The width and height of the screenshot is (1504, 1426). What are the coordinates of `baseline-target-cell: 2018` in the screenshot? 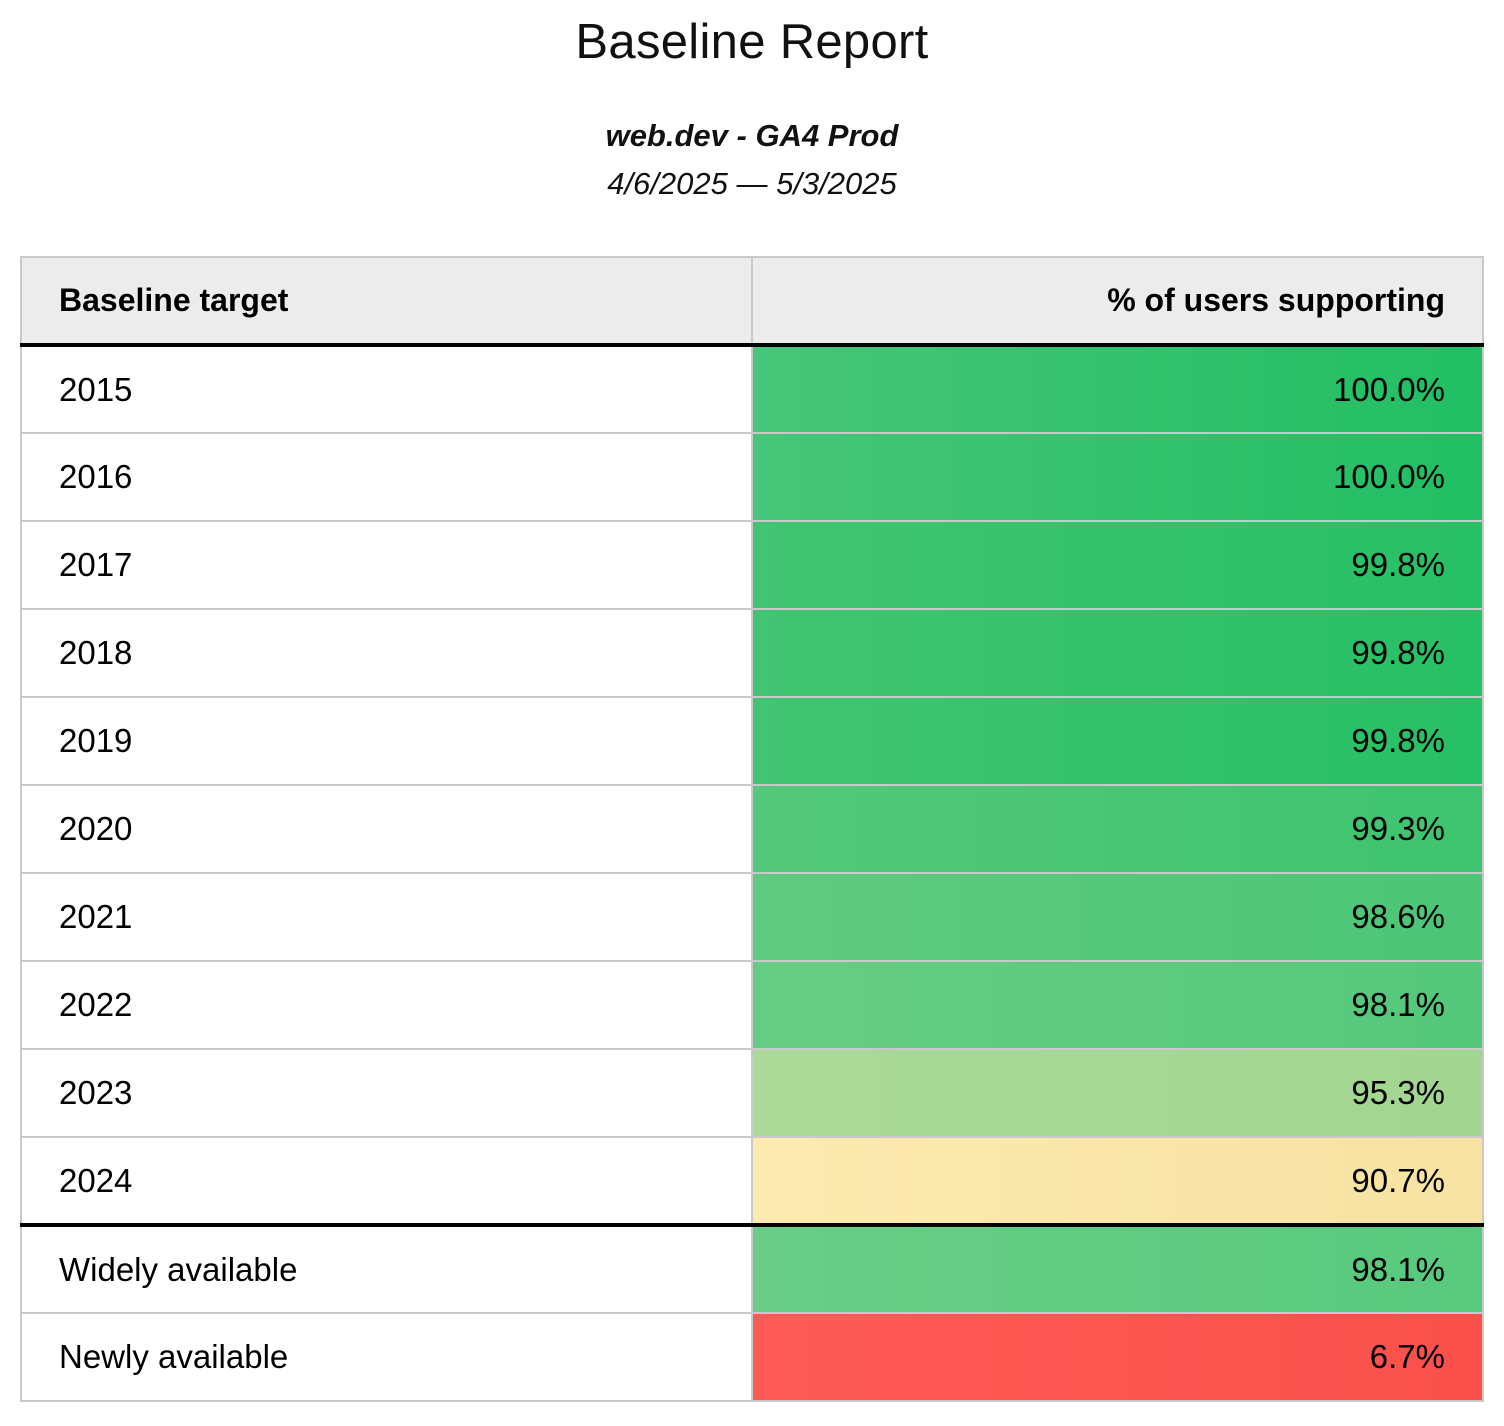 It's located at (387, 653).